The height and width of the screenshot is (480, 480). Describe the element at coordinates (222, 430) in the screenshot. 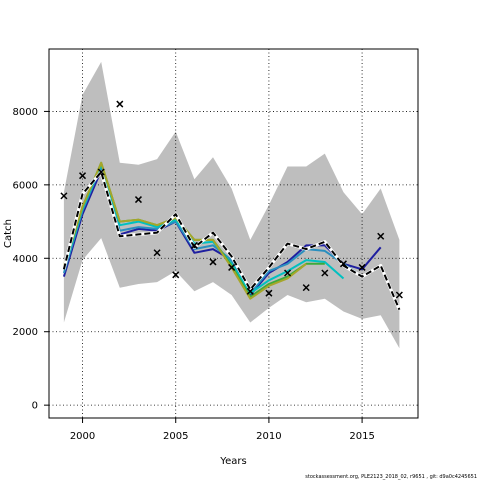

I see `x-axis: 2000 2005 2010 2015` at that location.